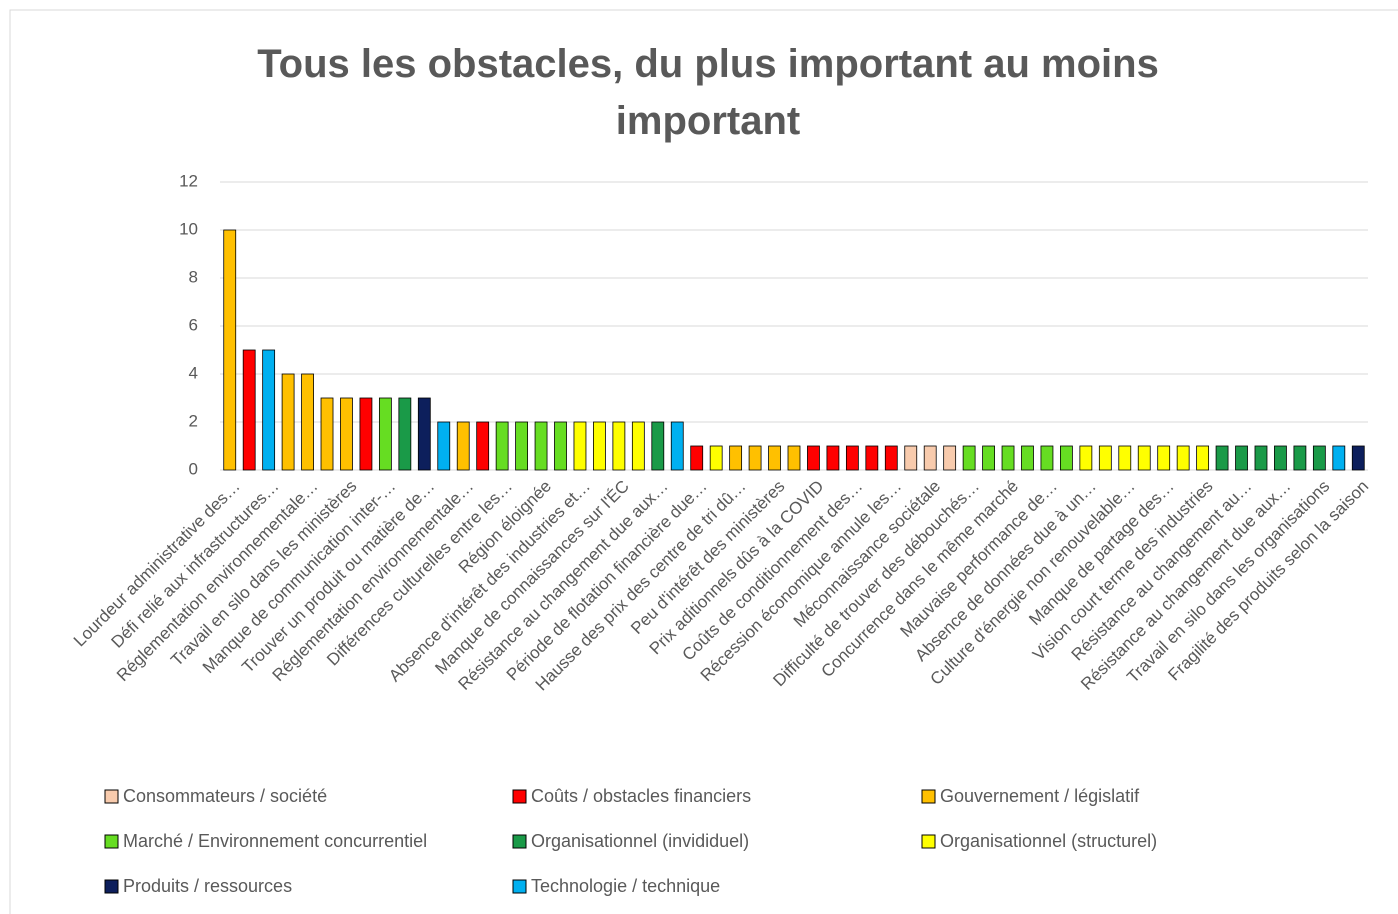 Image resolution: width=1398 pixels, height=914 pixels. Describe the element at coordinates (188, 228) in the screenshot. I see `y-tick-label: 10` at that location.